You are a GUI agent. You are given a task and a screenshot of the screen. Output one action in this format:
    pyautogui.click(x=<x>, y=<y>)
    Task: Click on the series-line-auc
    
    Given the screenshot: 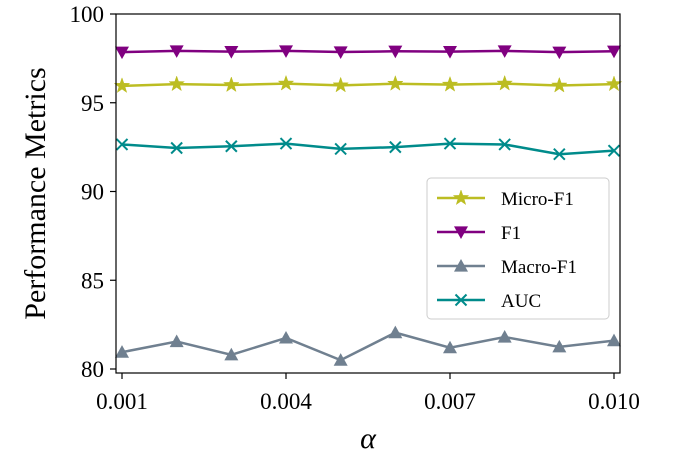 What is the action you would take?
    pyautogui.click(x=368, y=149)
    